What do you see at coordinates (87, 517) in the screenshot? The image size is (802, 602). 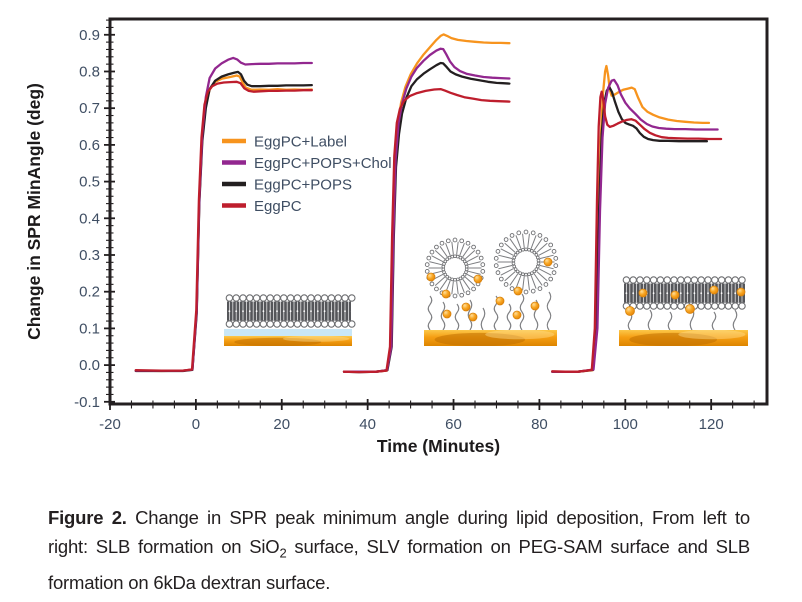 I see `figure-caption-label: Figure 2.` at bounding box center [87, 517].